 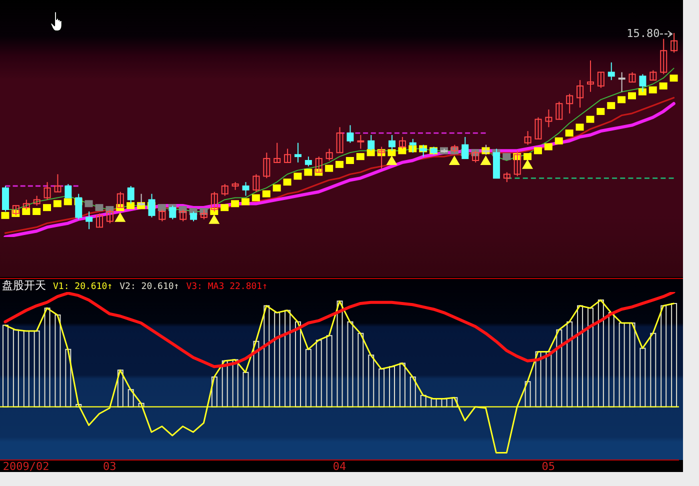 What do you see at coordinates (643, 33) in the screenshot?
I see `annotation: 15.80` at bounding box center [643, 33].